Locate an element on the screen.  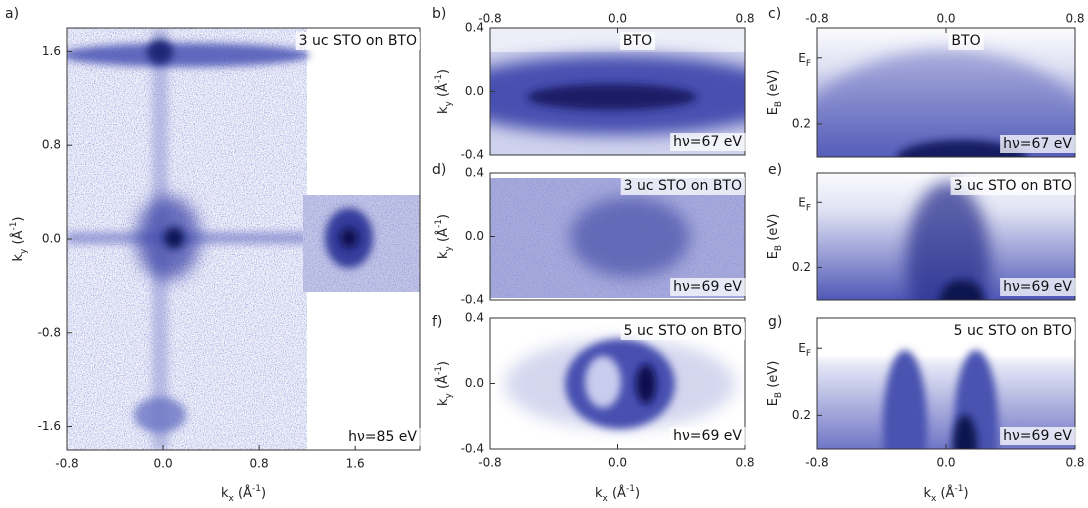
image-e is located at coordinates (946, 236).